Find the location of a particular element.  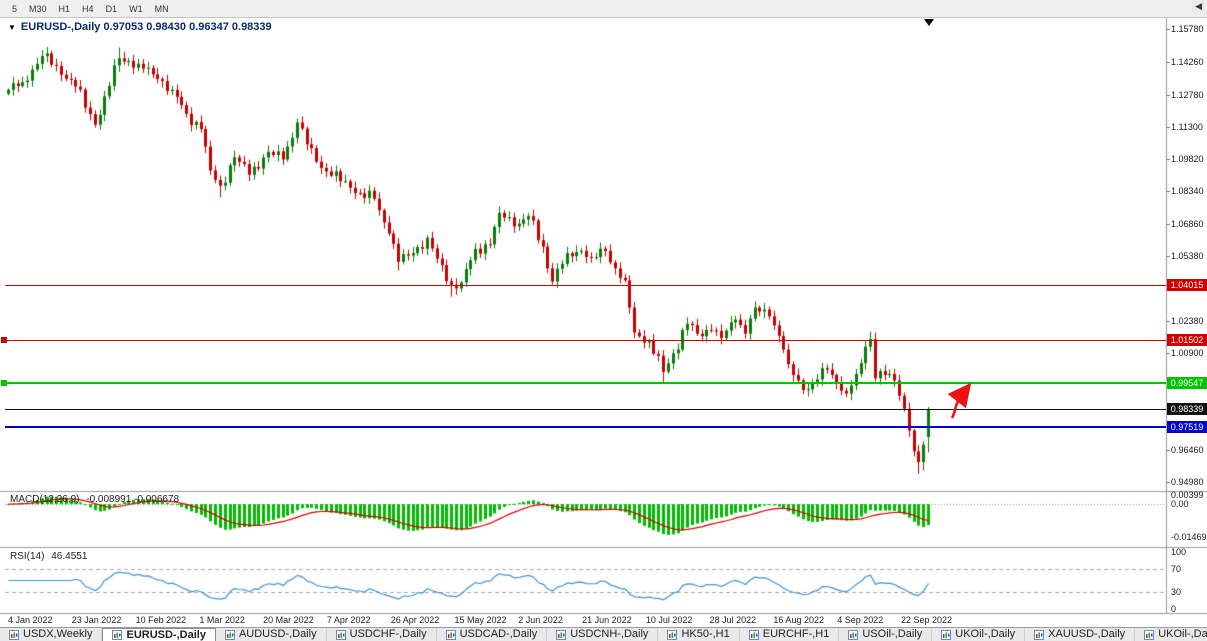

price-axis-label: 1.05380 is located at coordinates (1187, 255).